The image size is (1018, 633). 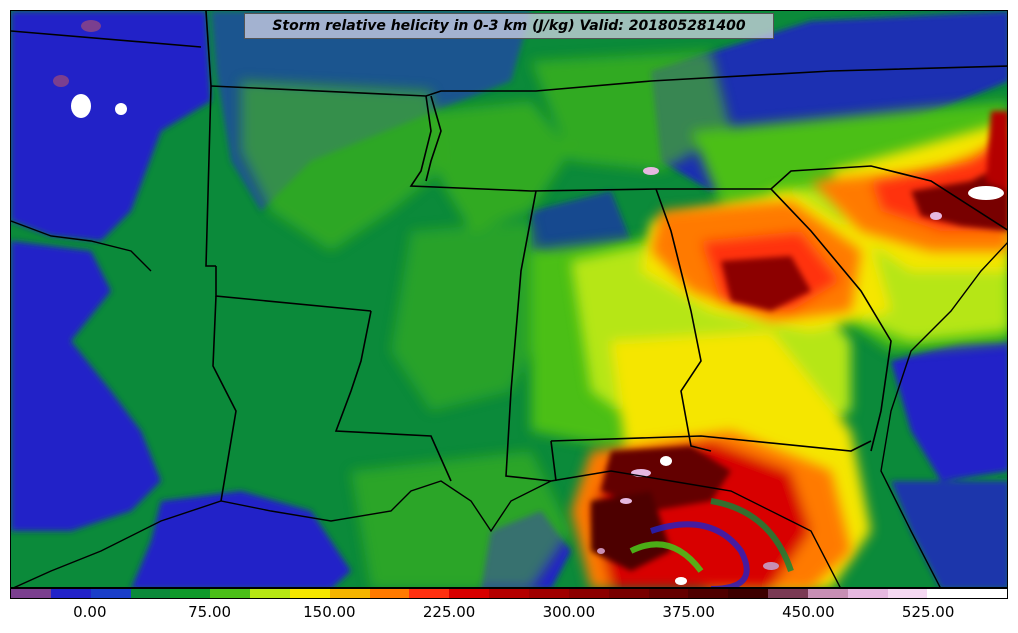 I want to click on colorbar-tick-label: 150.00, so click(x=329, y=612).